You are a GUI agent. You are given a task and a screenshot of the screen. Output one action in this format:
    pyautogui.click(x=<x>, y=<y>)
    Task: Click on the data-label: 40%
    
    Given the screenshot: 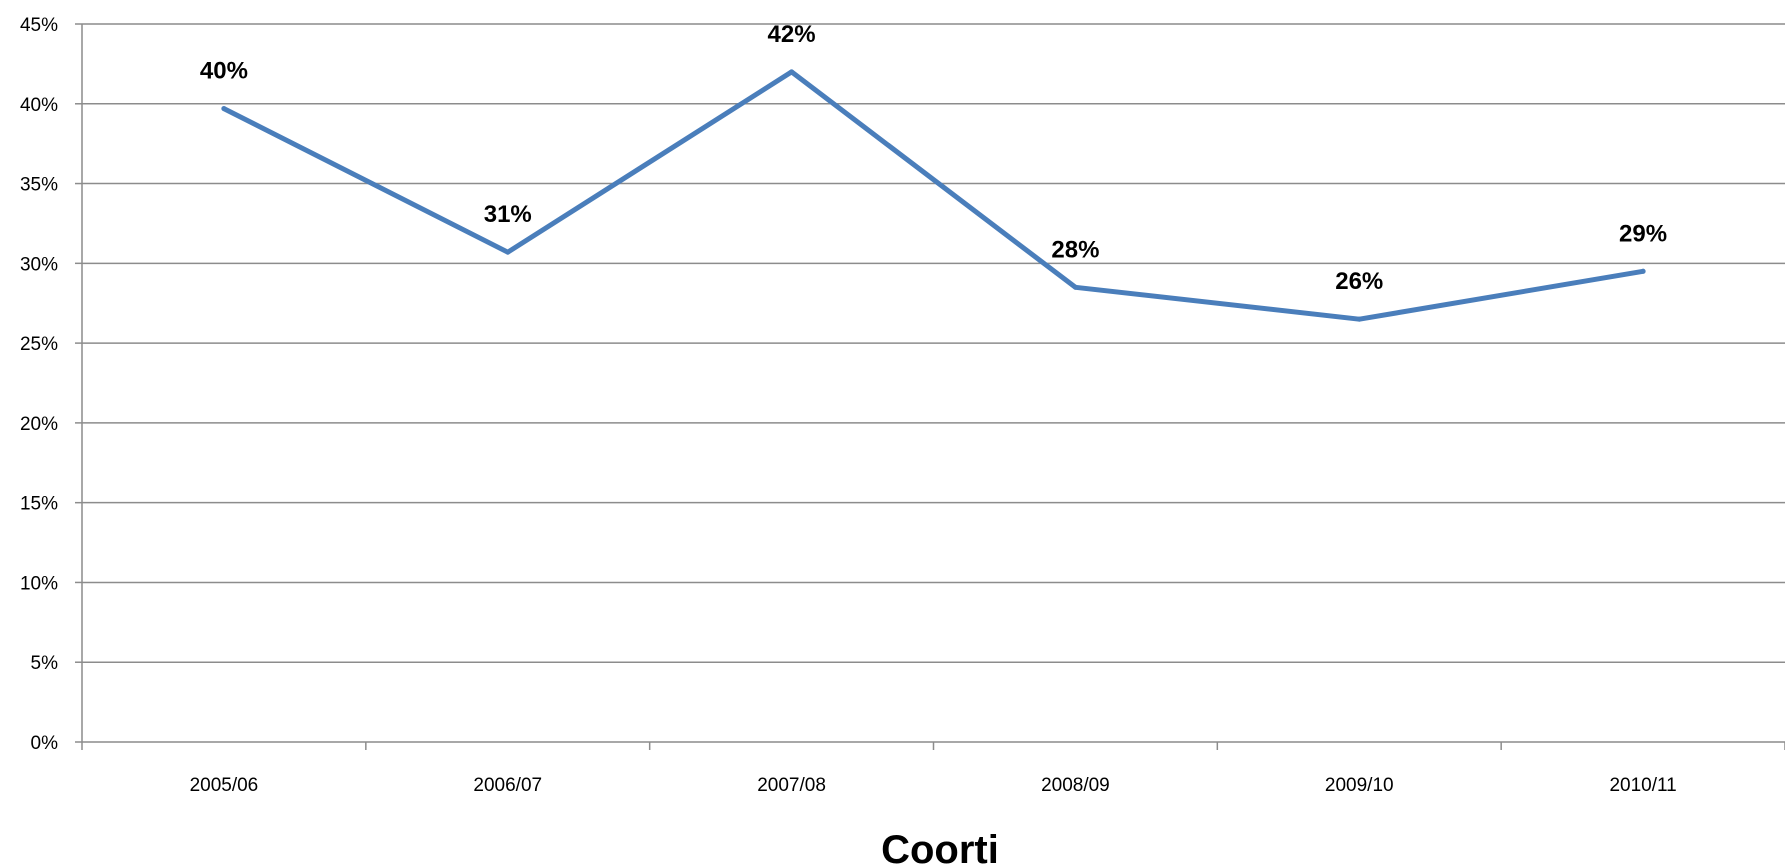 What is the action you would take?
    pyautogui.click(x=224, y=71)
    